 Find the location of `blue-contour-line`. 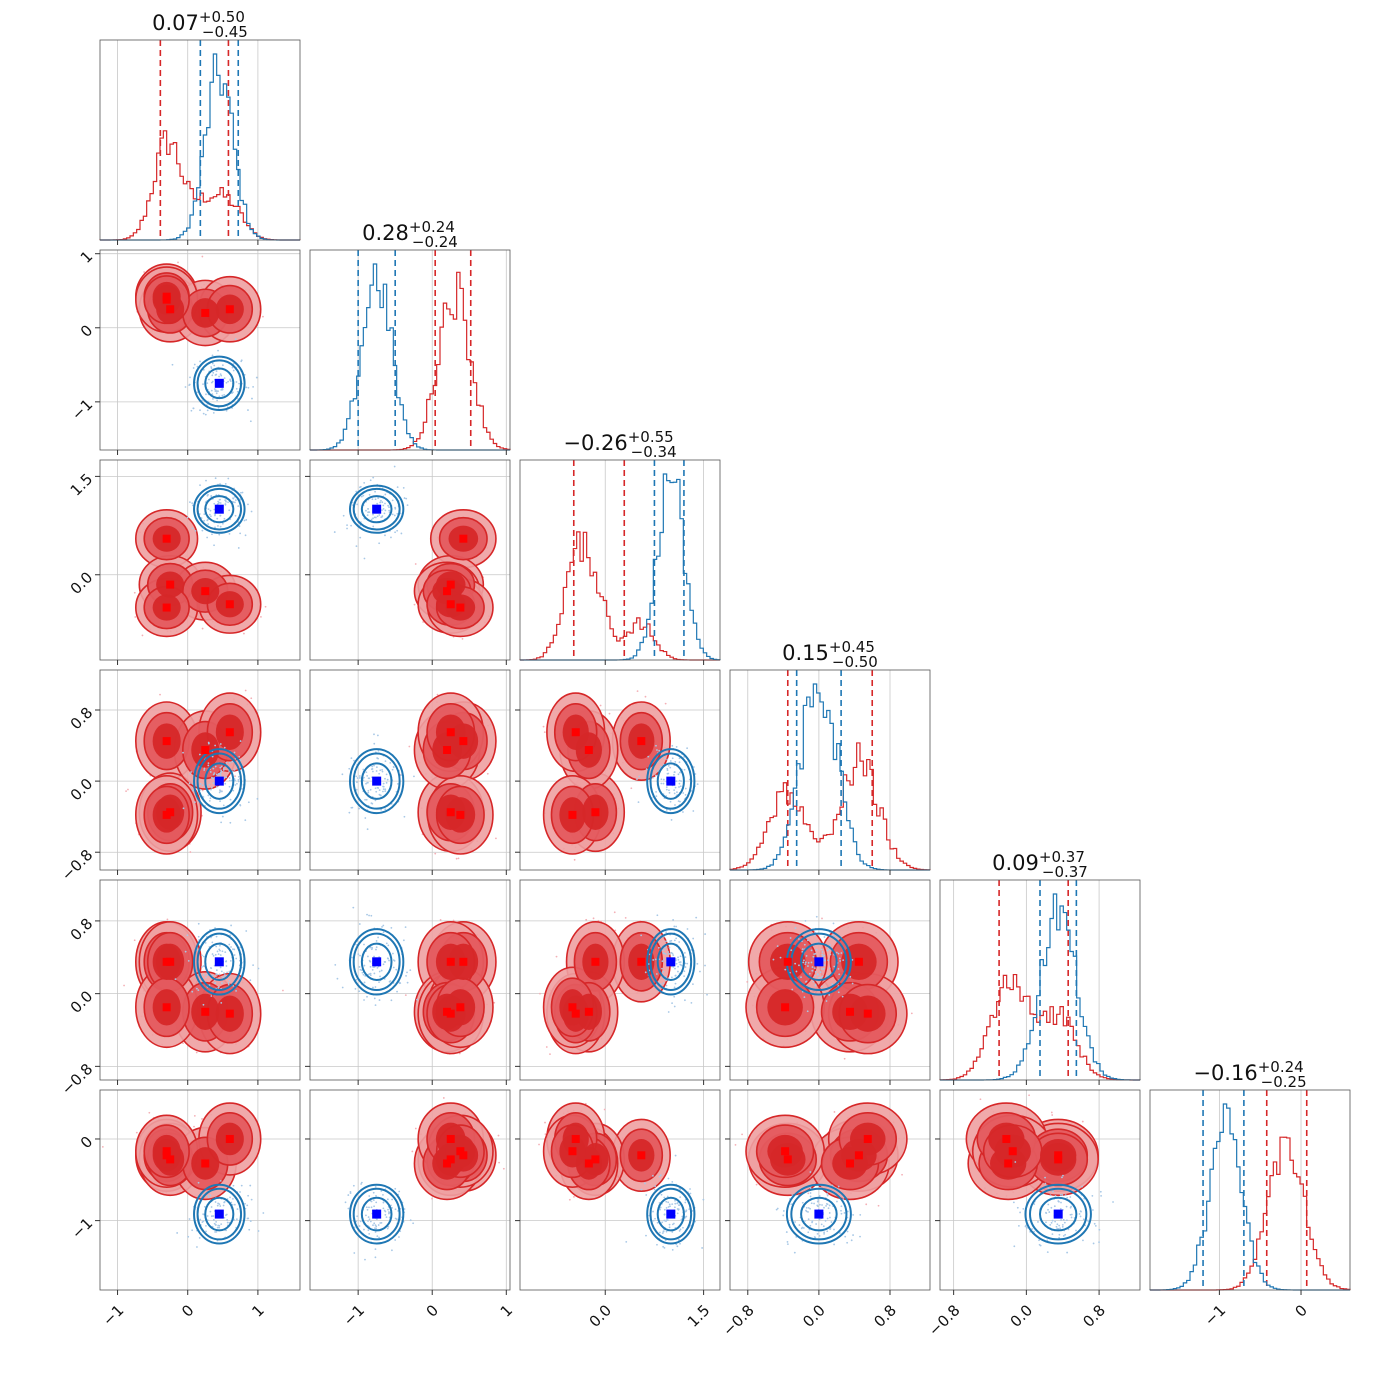

blue-contour-line is located at coordinates (219, 781).